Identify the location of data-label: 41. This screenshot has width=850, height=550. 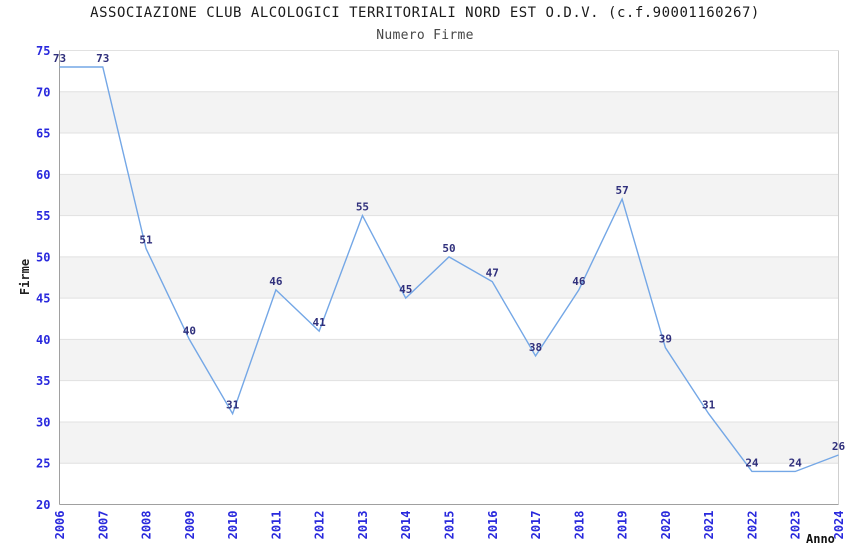
(320, 322).